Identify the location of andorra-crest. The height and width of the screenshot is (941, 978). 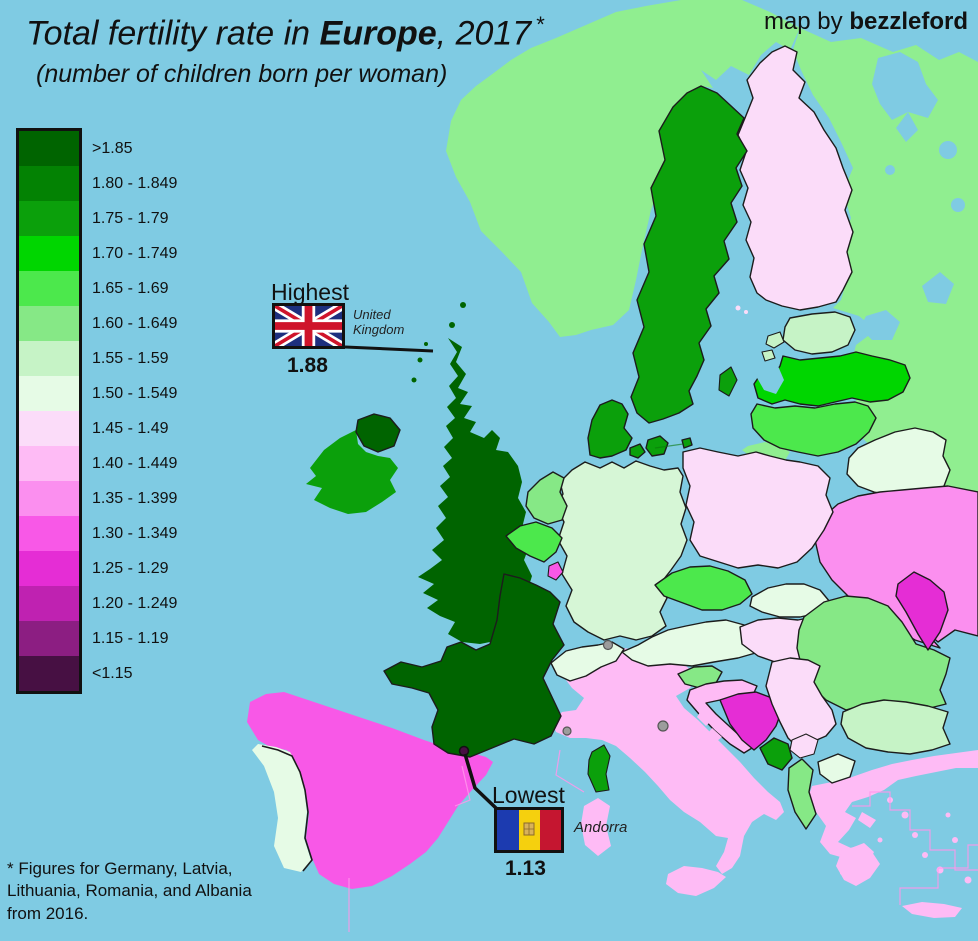
(529, 829).